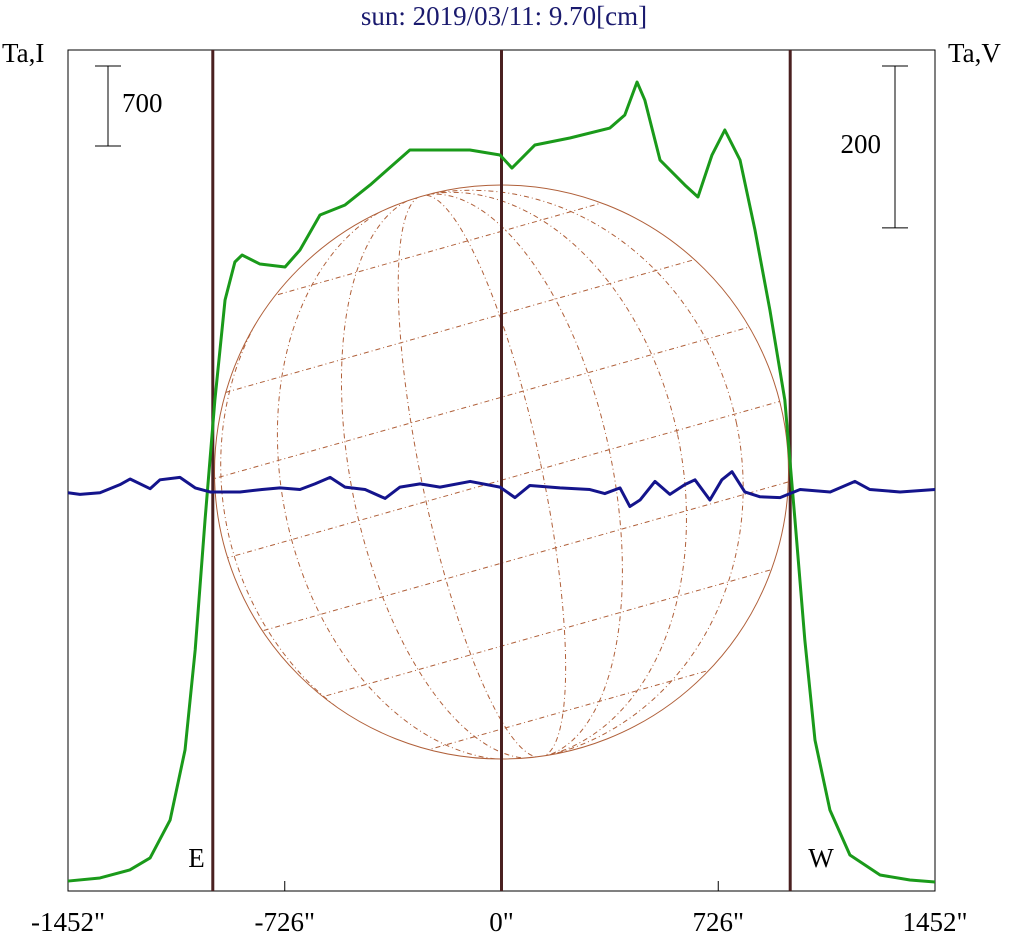 The height and width of the screenshot is (941, 1009). What do you see at coordinates (68, 922) in the screenshot?
I see `x-tick-label: -1452"` at bounding box center [68, 922].